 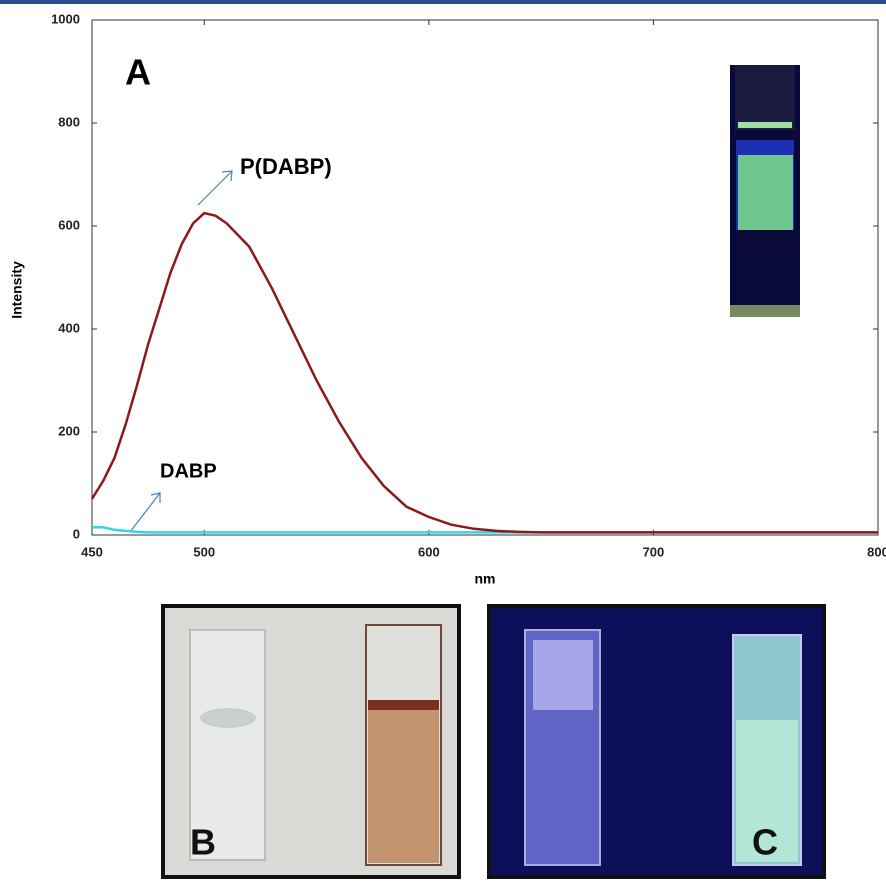 I want to click on inset-photo, so click(x=765, y=191).